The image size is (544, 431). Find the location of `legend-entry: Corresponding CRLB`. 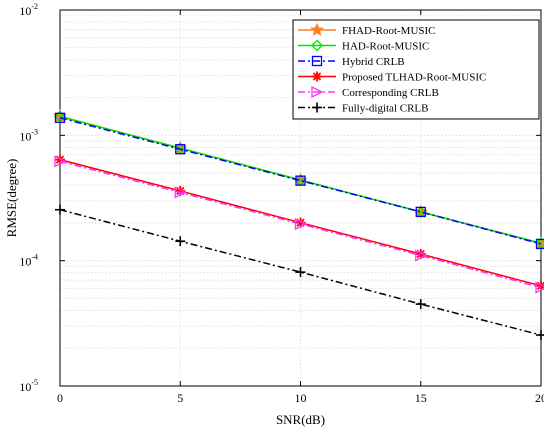

legend-entry: Corresponding CRLB is located at coordinates (368, 92).